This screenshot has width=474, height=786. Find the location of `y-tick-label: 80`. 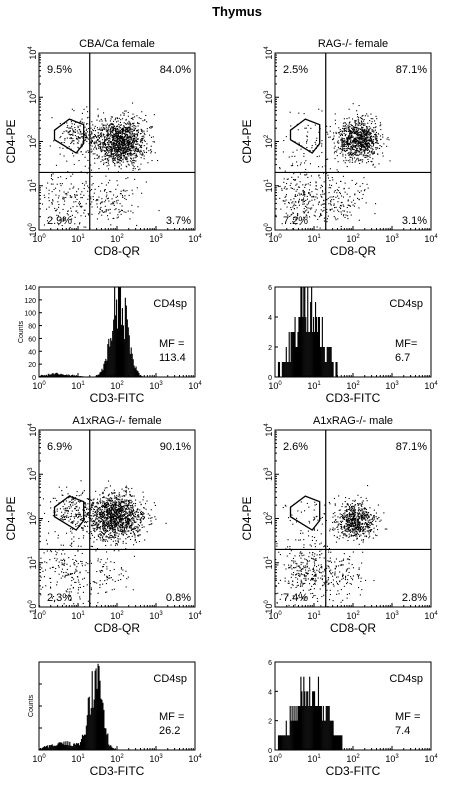

y-tick-label: 80 is located at coordinates (32, 327).